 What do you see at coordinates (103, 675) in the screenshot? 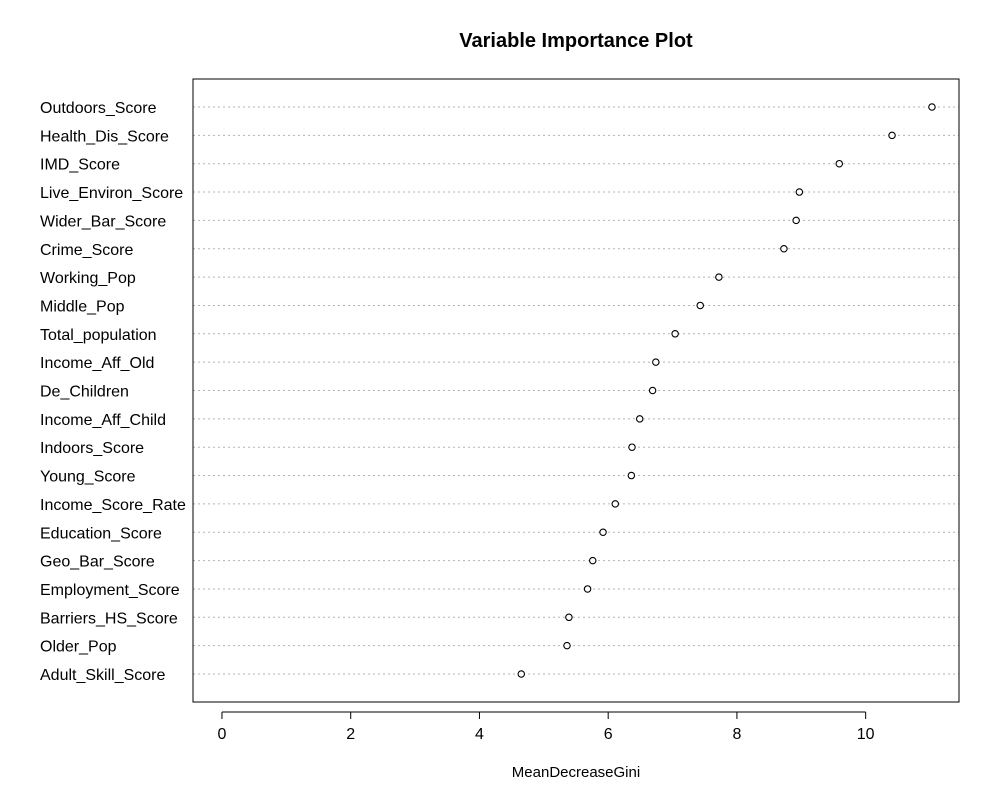
I see `variable-label: Adult_Skill_Score` at bounding box center [103, 675].